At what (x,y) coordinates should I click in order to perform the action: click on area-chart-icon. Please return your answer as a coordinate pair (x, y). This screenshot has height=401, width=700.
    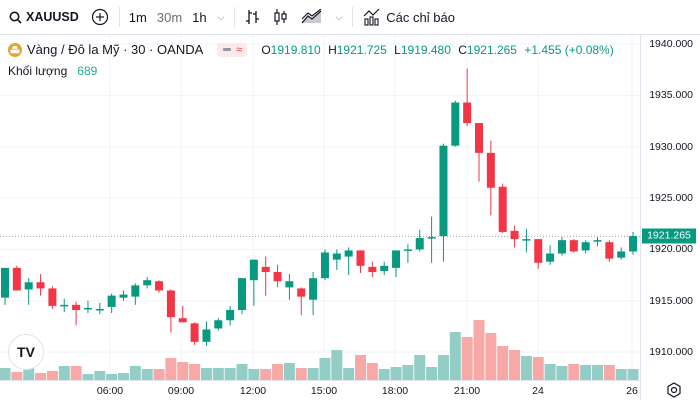
    Looking at the image, I should click on (311, 16).